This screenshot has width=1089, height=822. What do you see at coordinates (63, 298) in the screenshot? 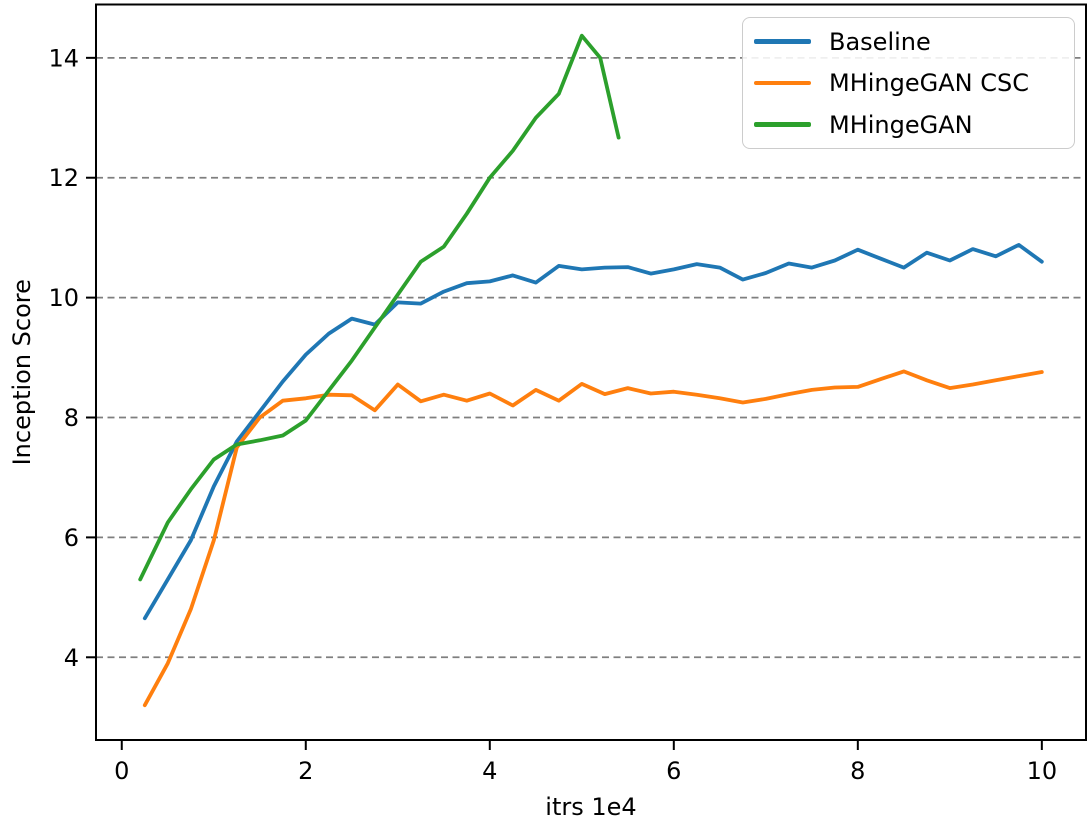
I see `y-tick-label-10: 10` at bounding box center [63, 298].